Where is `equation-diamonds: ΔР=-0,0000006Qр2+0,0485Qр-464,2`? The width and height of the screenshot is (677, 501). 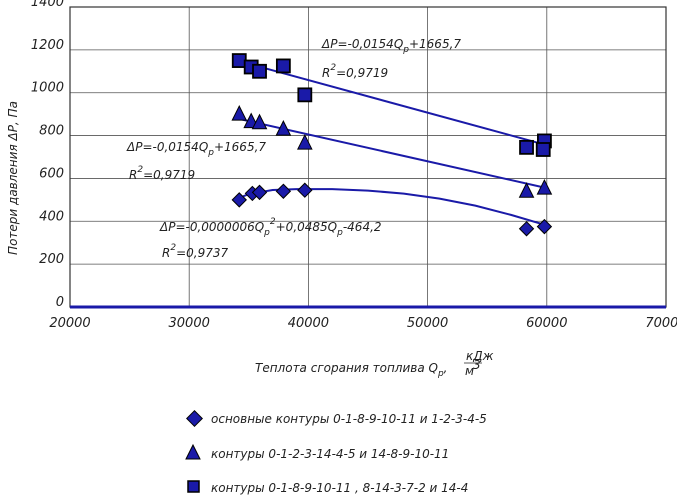
equation-diamonds: ΔР=-0,0000006Qр2+0,0485Qр-464,2 is located at coordinates (270, 227).